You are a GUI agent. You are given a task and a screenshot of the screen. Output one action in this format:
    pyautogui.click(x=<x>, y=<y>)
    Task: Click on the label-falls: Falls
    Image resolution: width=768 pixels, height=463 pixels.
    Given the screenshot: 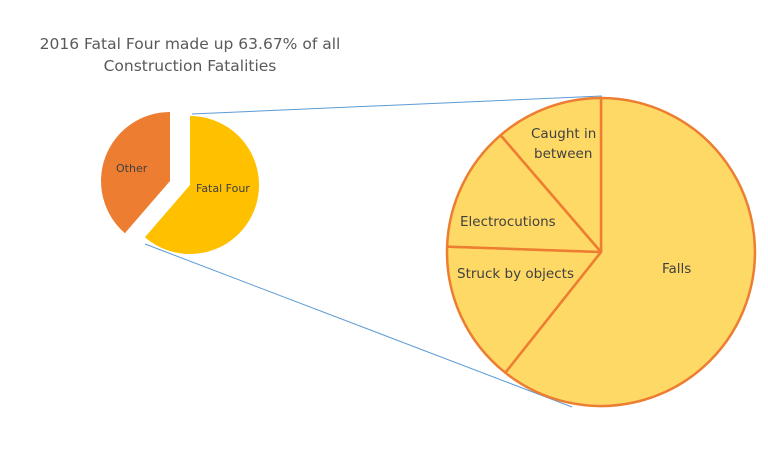 What is the action you would take?
    pyautogui.click(x=676, y=269)
    